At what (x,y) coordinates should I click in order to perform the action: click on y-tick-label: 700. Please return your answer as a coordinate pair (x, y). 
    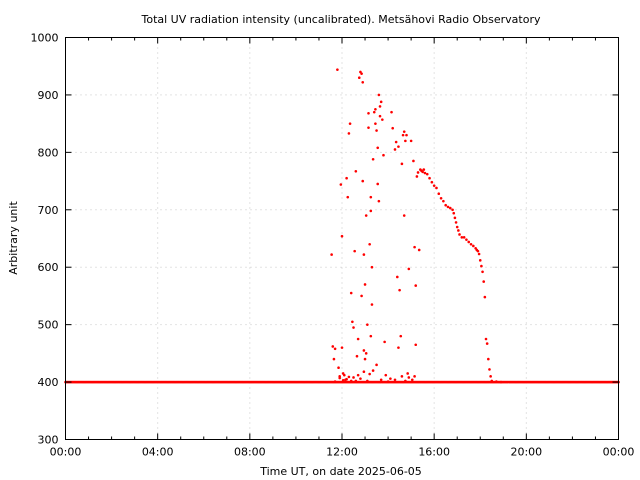
    Looking at the image, I should click on (48, 210).